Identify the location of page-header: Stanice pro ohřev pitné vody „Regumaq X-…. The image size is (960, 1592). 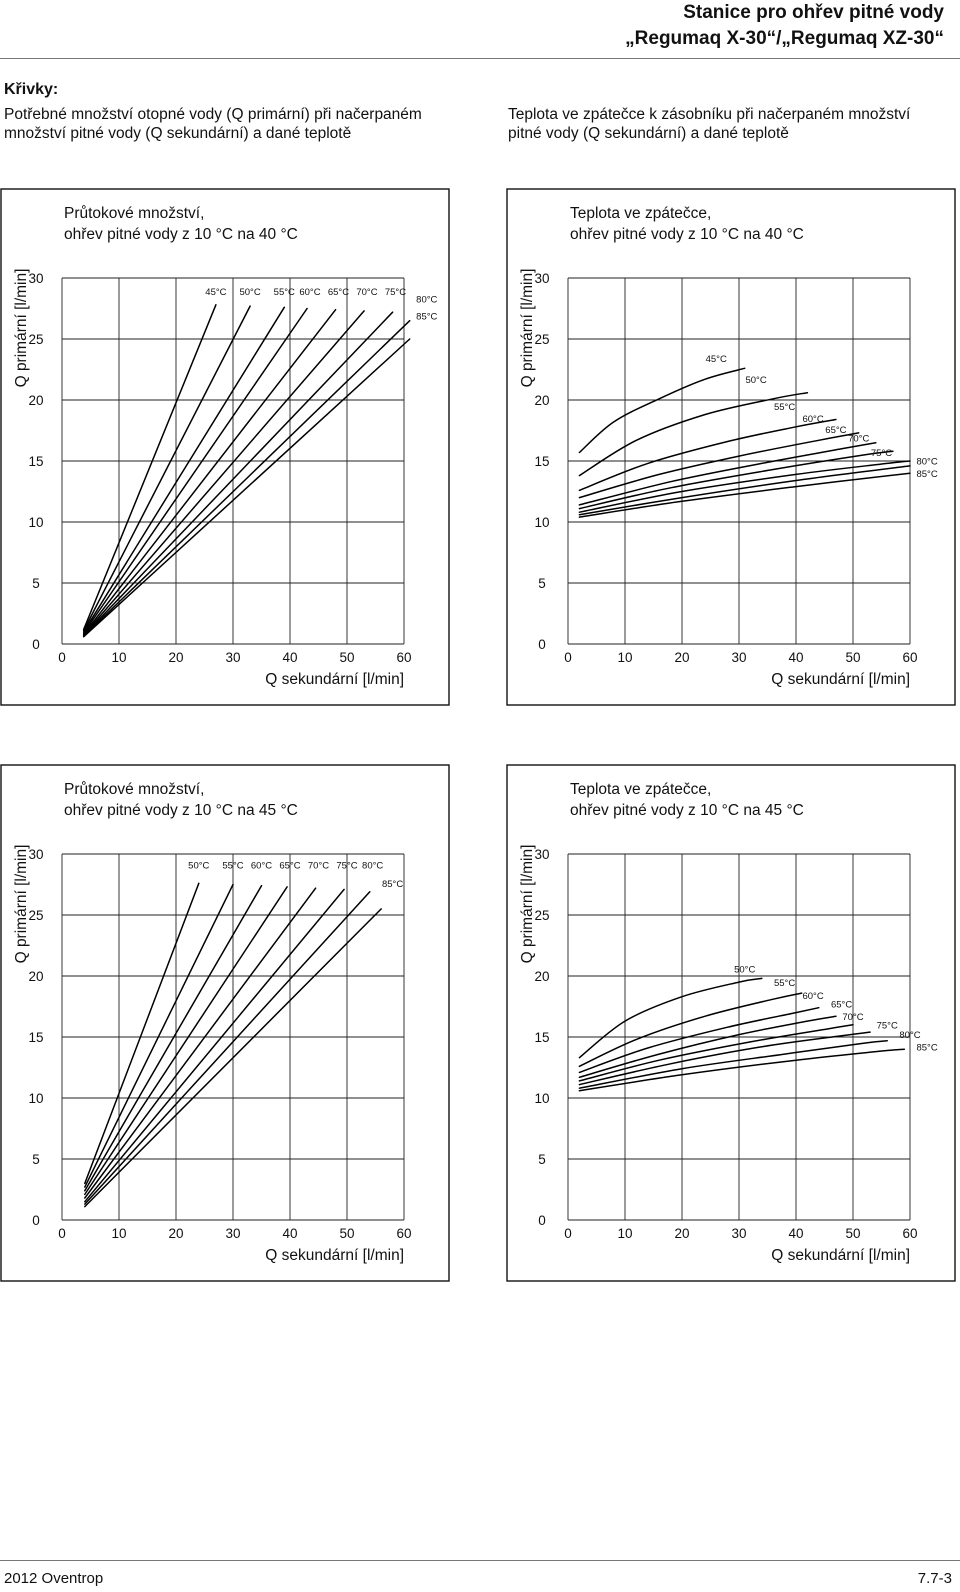
(784, 26).